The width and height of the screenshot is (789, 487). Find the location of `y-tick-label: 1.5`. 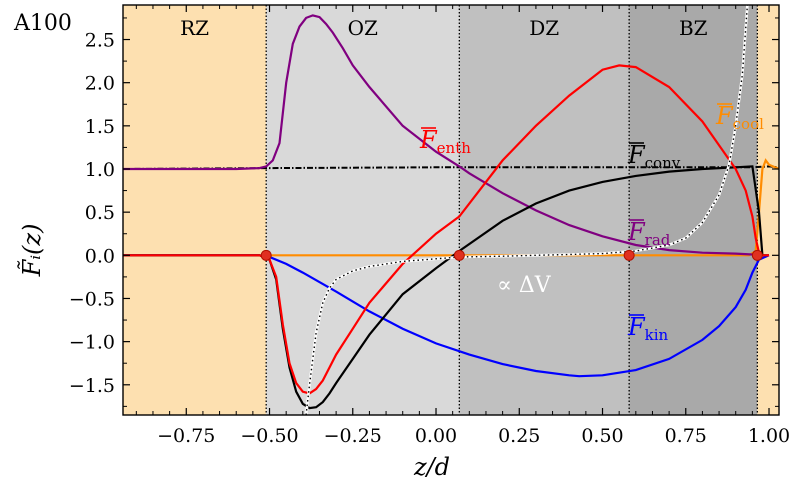

y-tick-label: 1.5 is located at coordinates (100, 127).